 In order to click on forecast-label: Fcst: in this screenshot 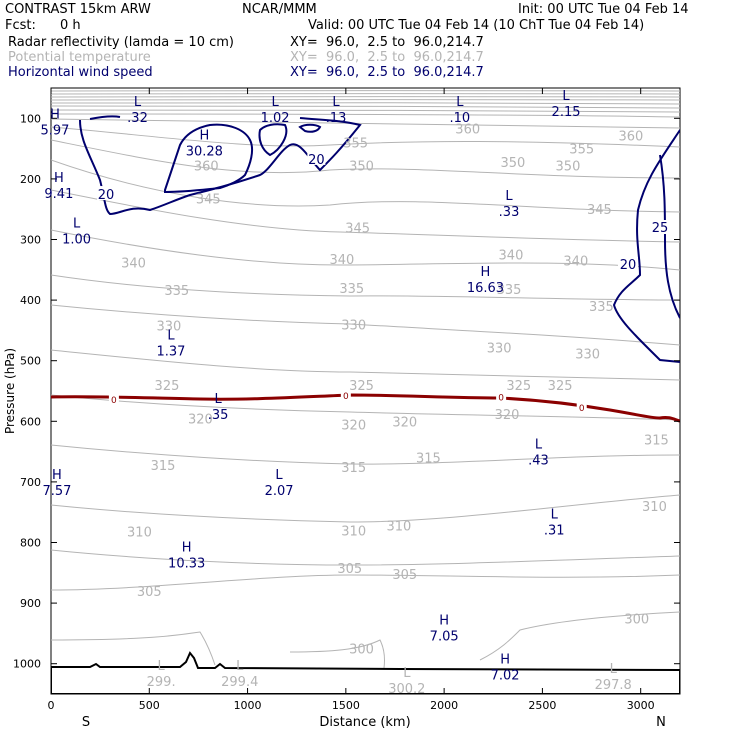, I will do `click(20, 25)`.